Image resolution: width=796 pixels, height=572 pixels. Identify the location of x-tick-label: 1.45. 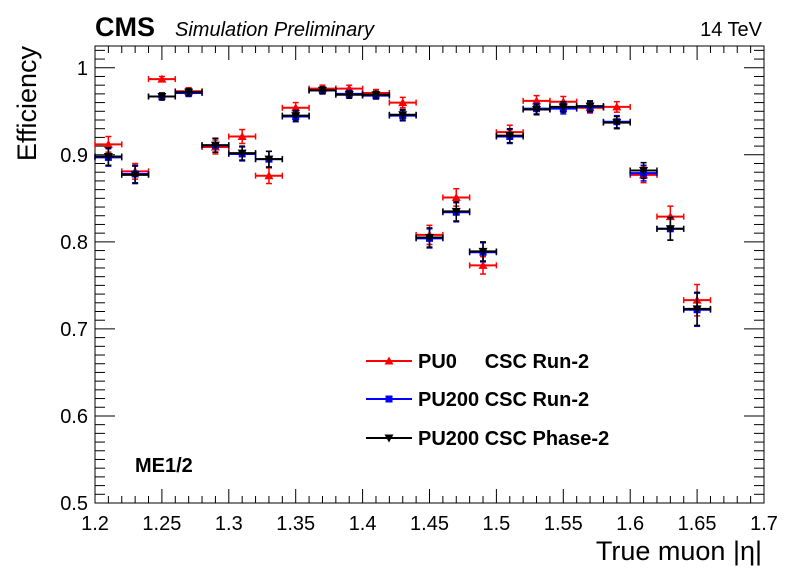
(429, 524).